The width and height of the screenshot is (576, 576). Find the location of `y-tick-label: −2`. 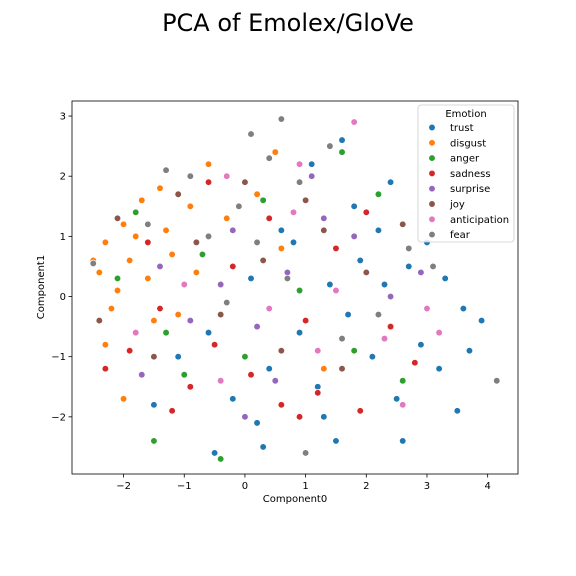

y-tick-label: −2 is located at coordinates (58, 417).